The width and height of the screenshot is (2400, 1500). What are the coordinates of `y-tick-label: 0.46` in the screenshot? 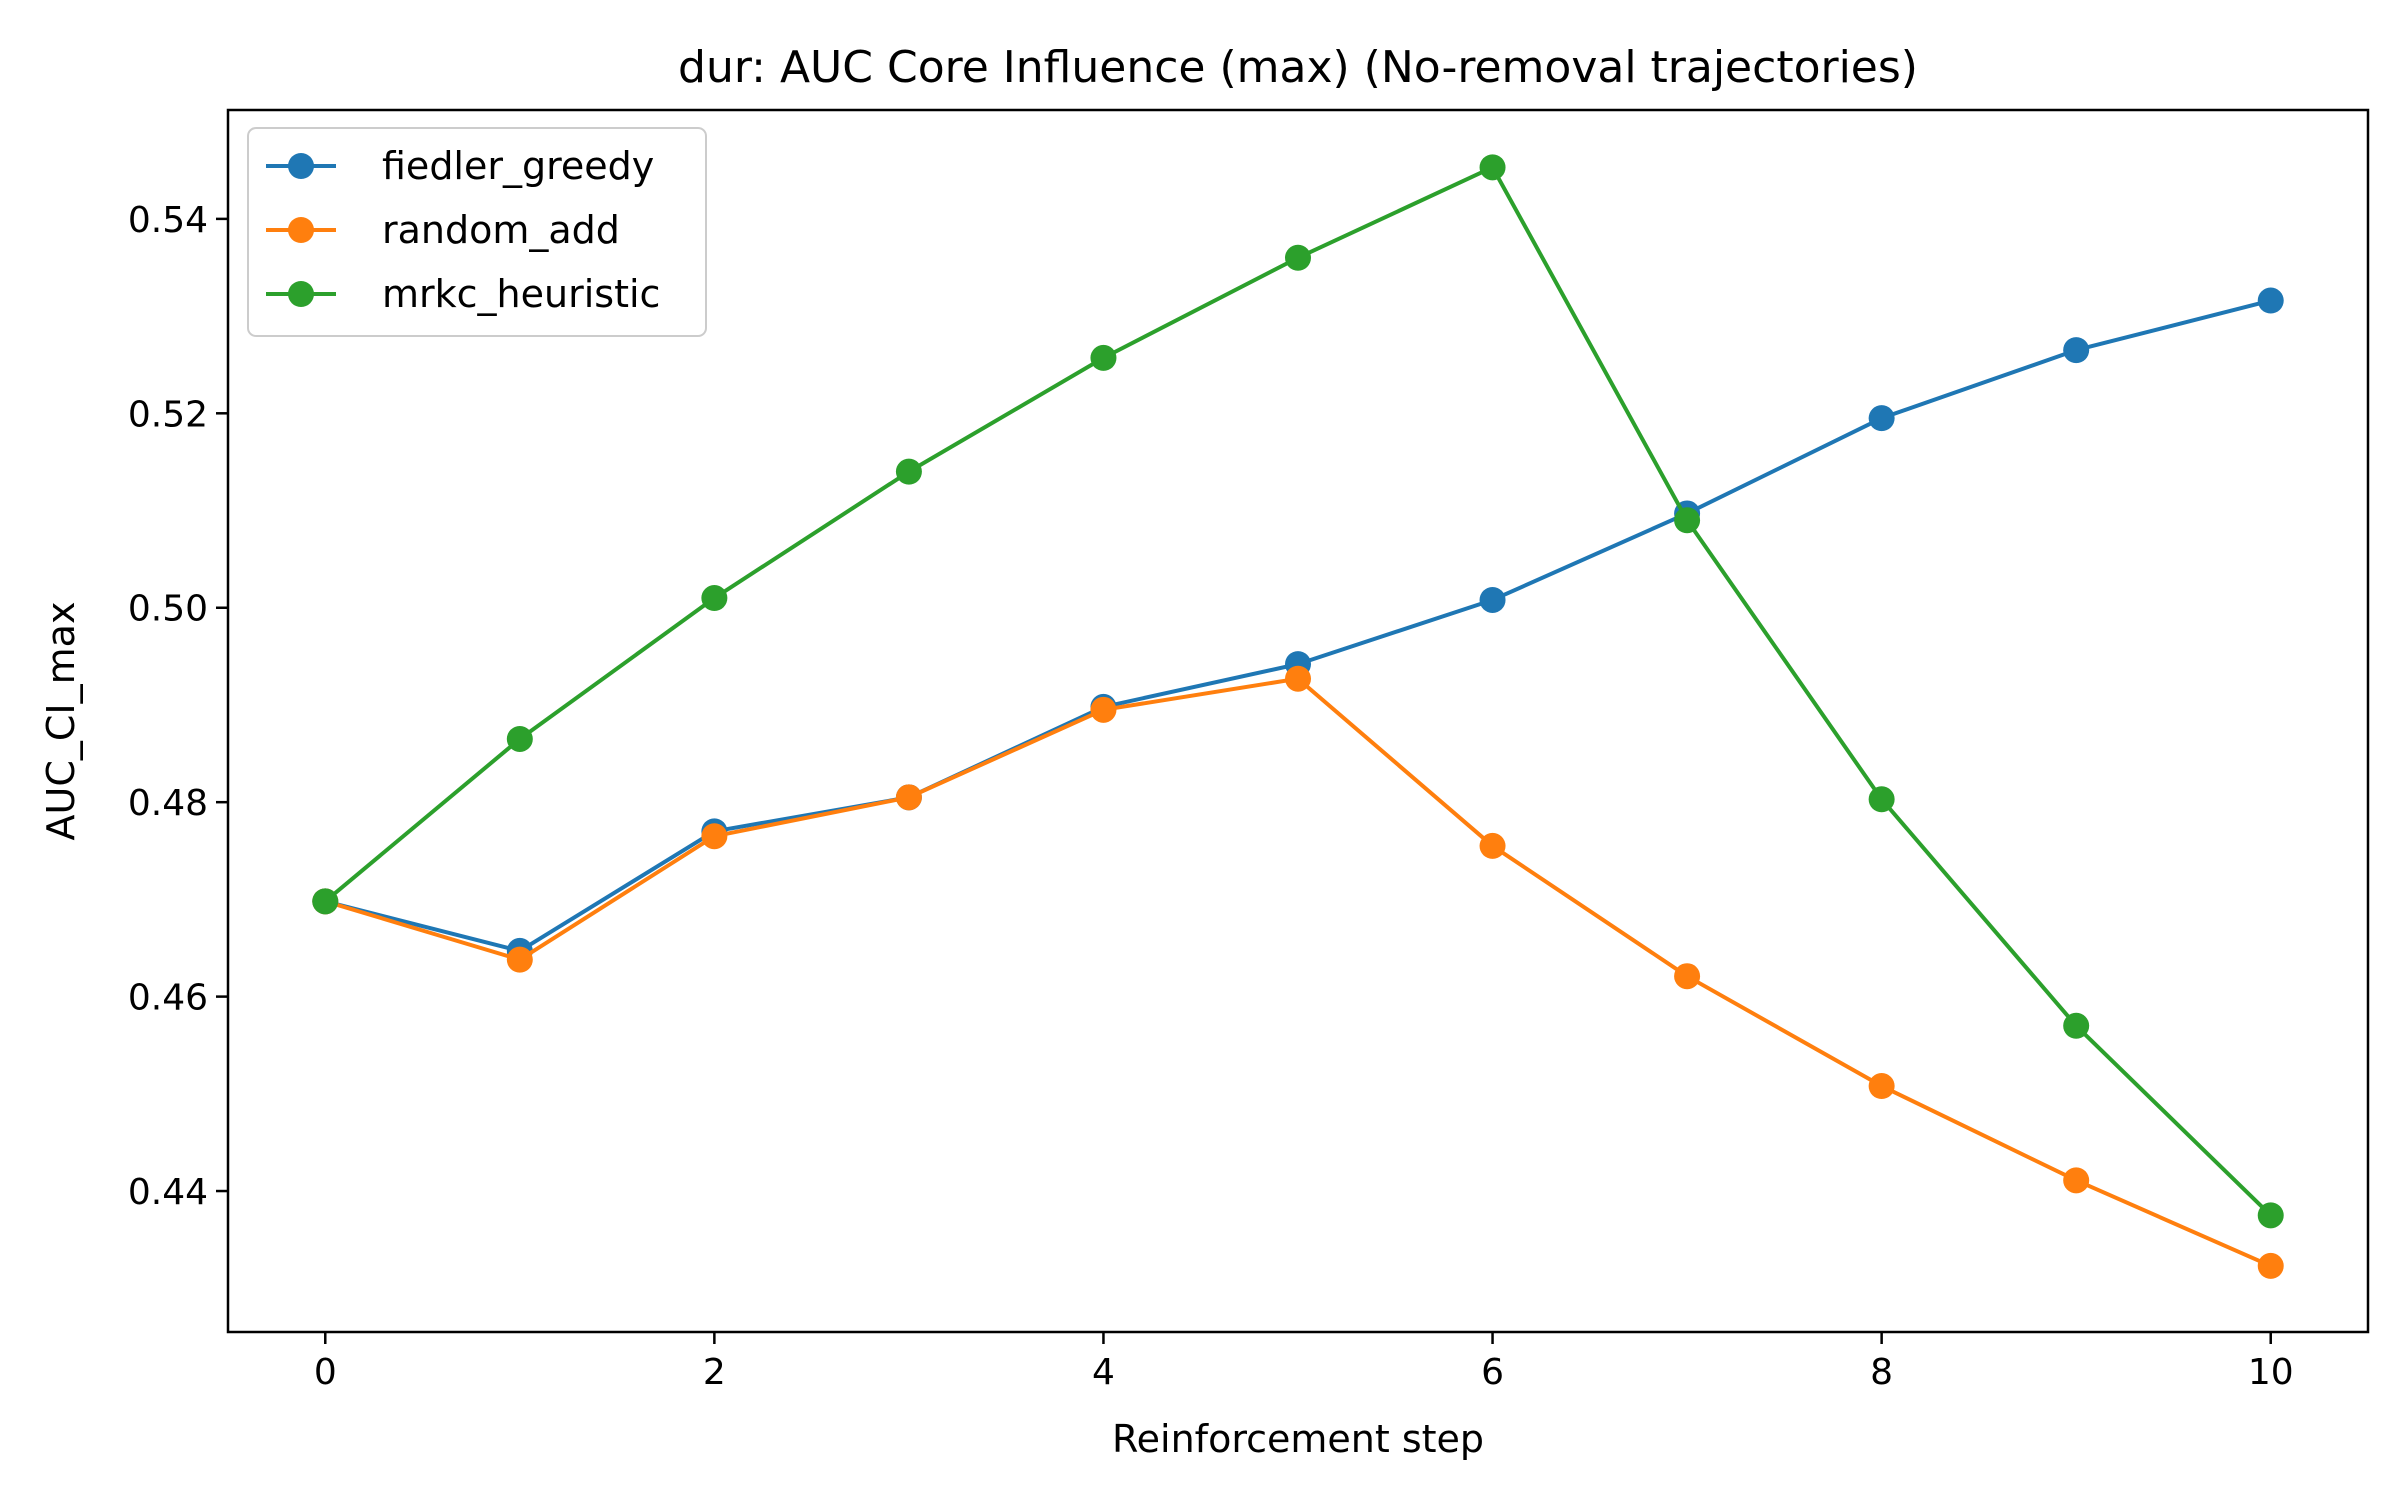 It's located at (168, 998).